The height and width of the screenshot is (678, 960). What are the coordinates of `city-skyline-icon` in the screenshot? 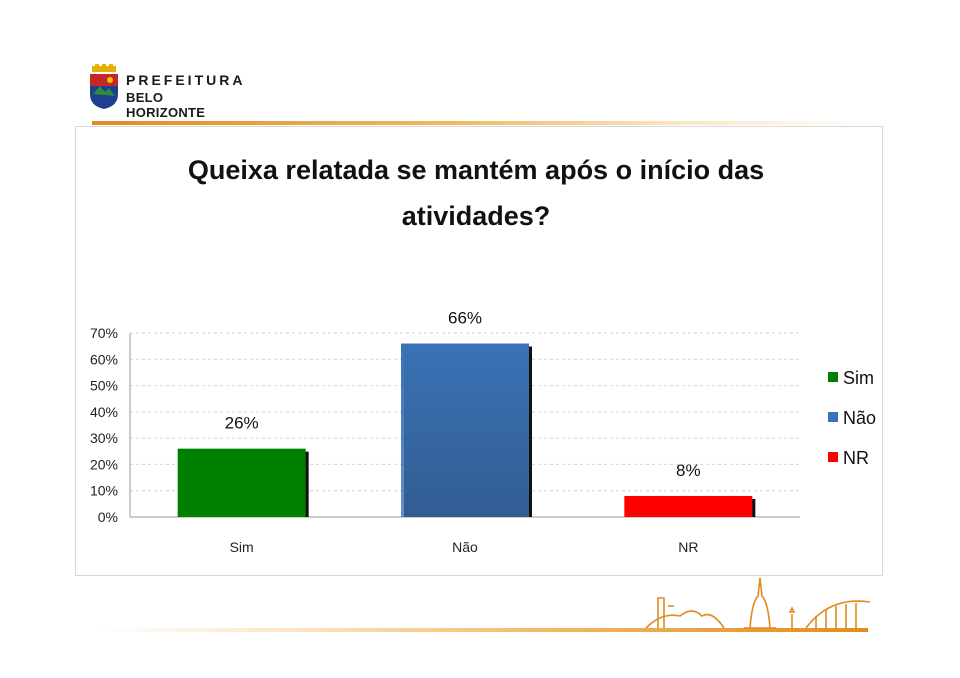 It's located at (758, 603).